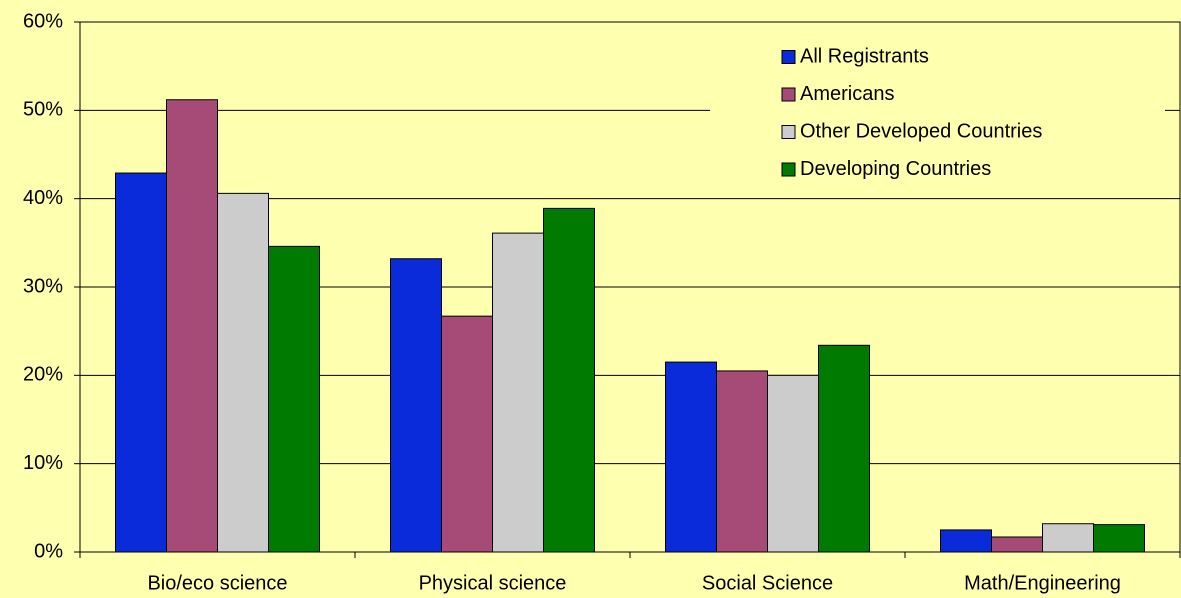 The image size is (1181, 598). Describe the element at coordinates (43, 286) in the screenshot. I see `y-tick-label: 30%` at that location.